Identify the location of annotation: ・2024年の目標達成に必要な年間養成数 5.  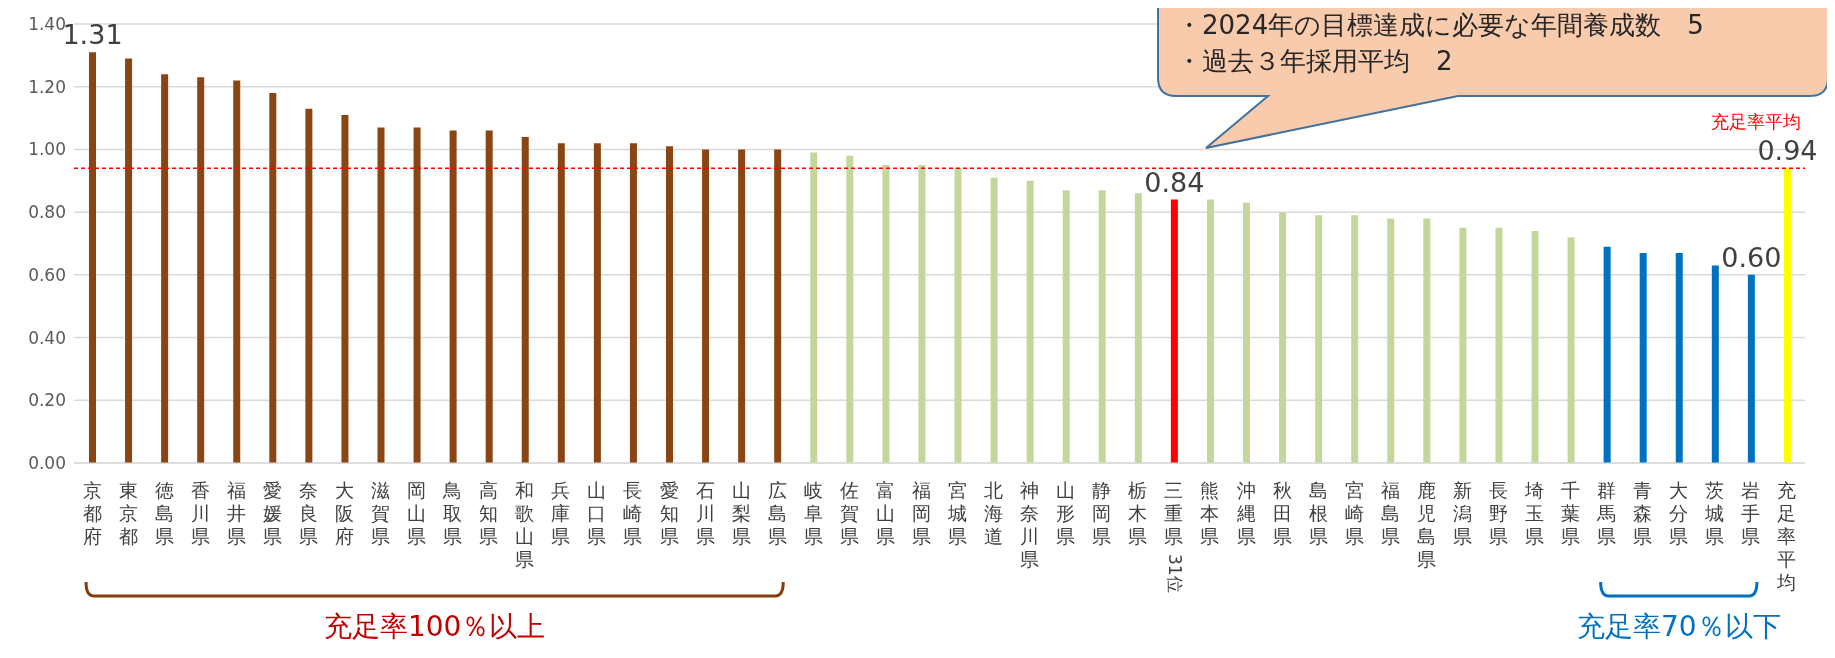
(1440, 25).